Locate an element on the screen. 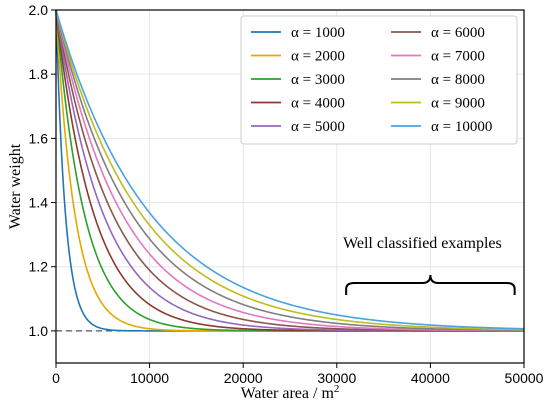  legend-label: α = 2000 is located at coordinates (318, 57).